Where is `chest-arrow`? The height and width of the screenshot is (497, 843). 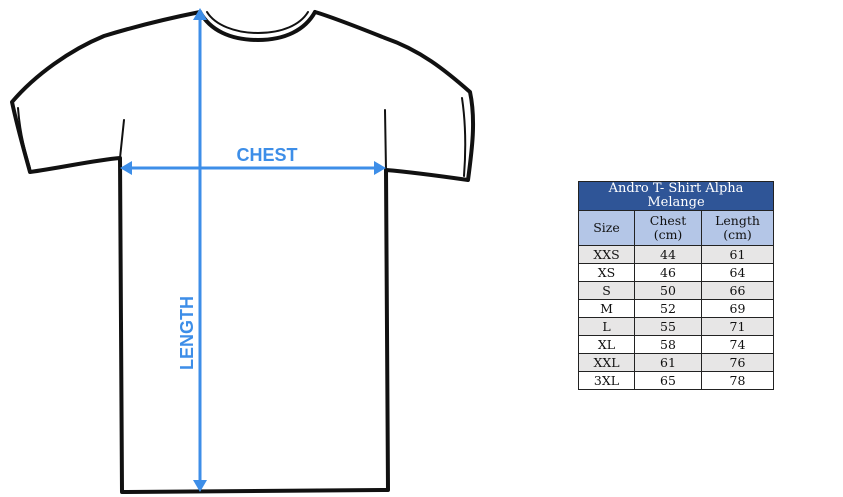 chest-arrow is located at coordinates (253, 168).